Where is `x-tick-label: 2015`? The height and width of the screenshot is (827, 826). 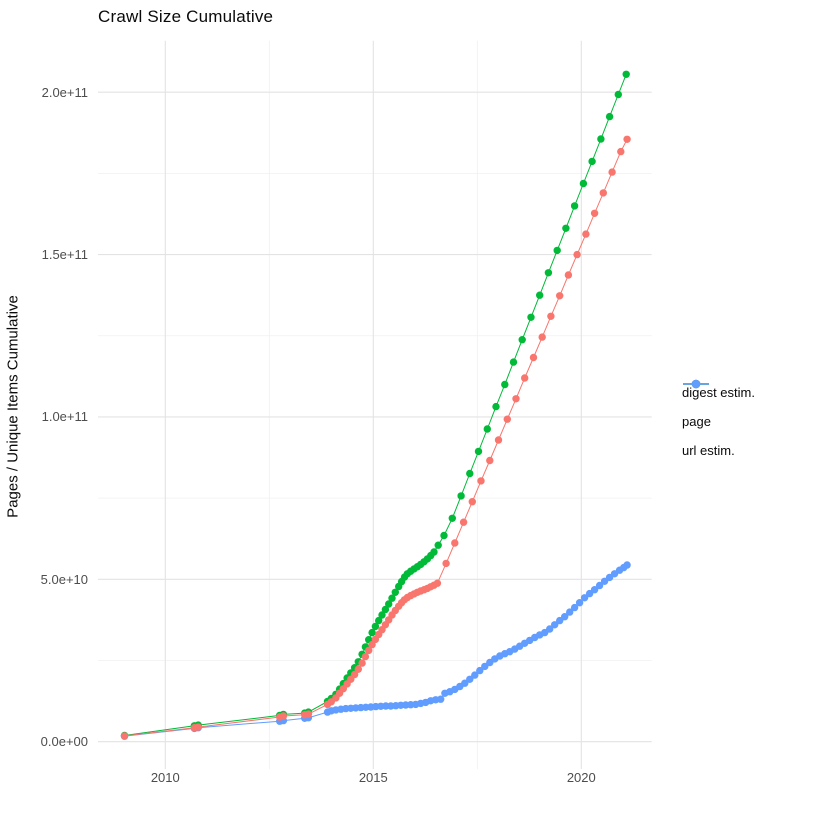
x-tick-label: 2015 is located at coordinates (373, 777).